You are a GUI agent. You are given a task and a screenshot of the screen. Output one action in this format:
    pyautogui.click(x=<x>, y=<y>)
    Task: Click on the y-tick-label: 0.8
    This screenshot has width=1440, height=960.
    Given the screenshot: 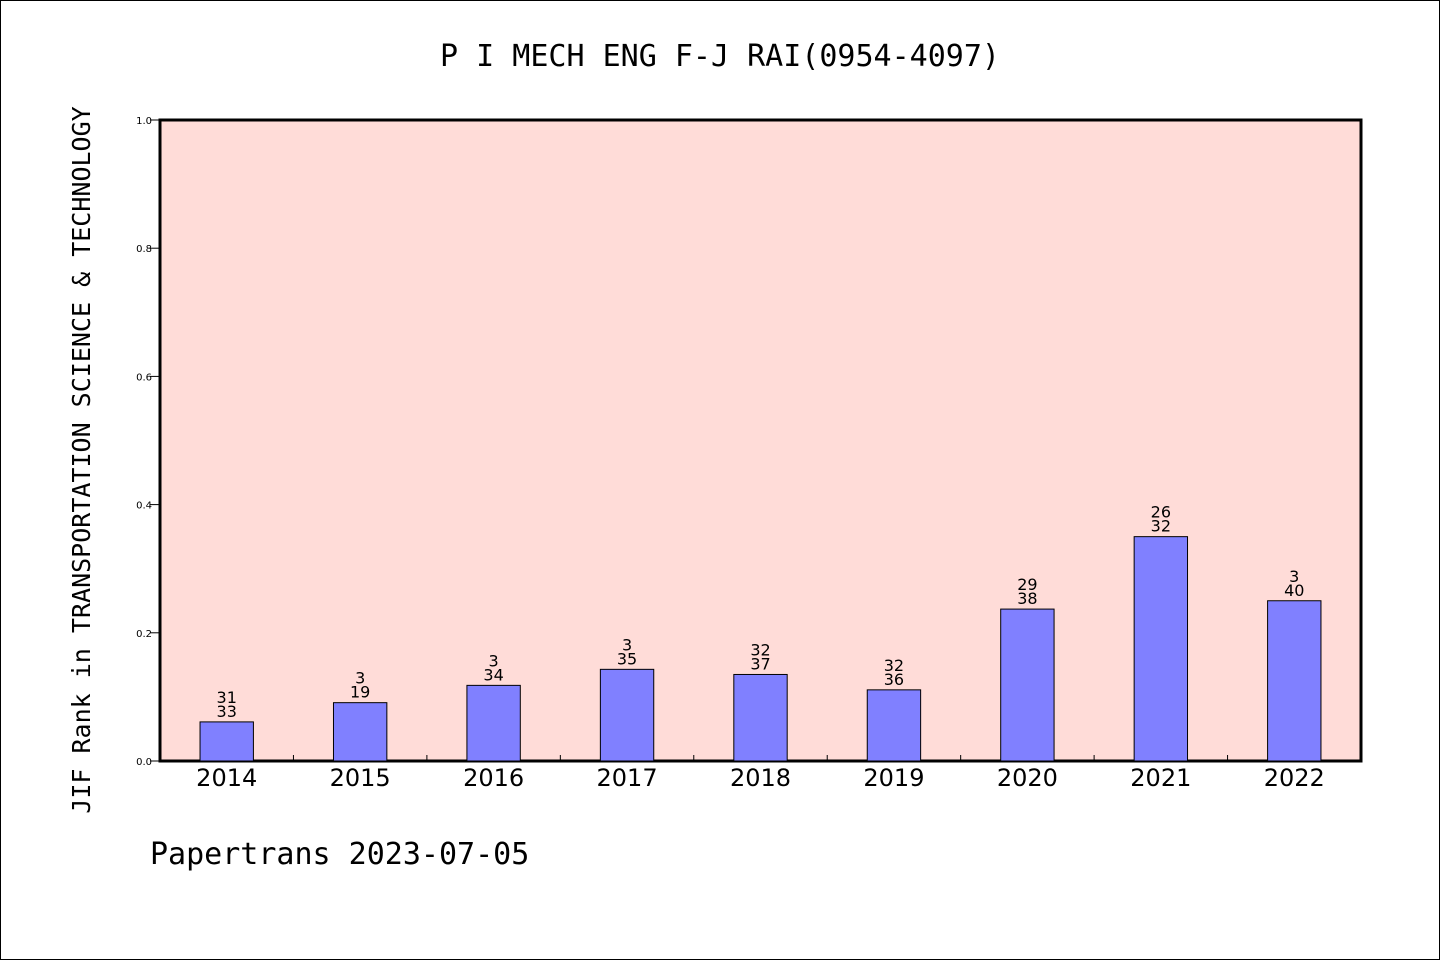 What is the action you would take?
    pyautogui.click(x=144, y=249)
    